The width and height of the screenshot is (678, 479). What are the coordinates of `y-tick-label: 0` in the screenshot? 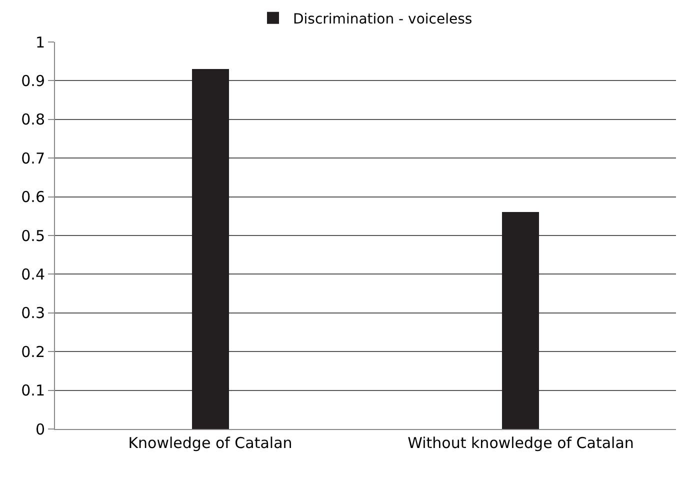 It's located at (40, 429).